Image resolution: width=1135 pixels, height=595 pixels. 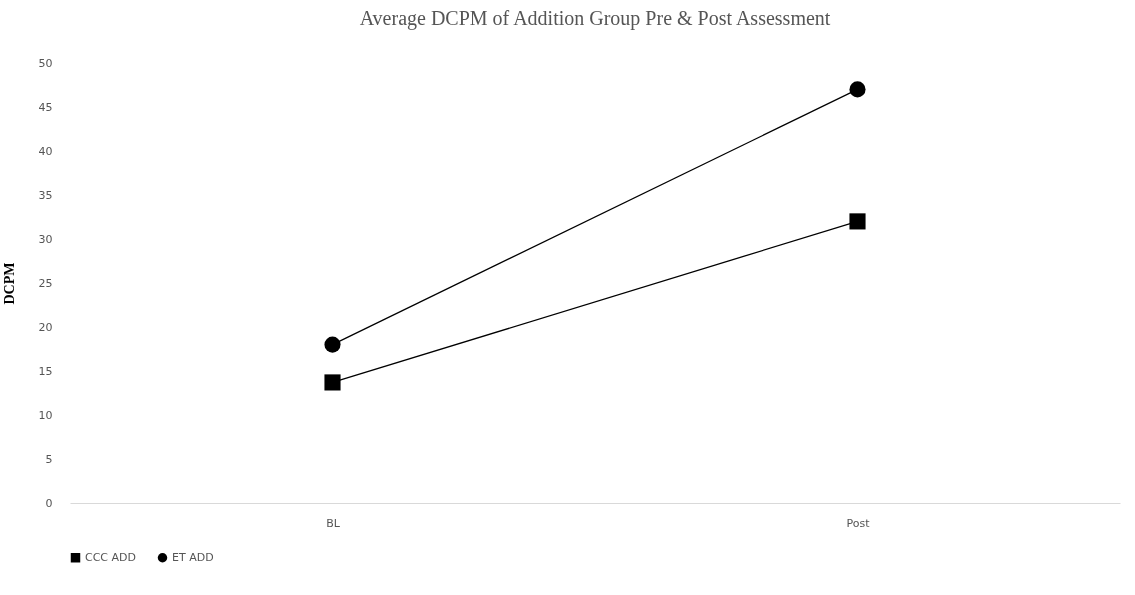 I want to click on y-tick-label: 20, so click(x=45, y=327).